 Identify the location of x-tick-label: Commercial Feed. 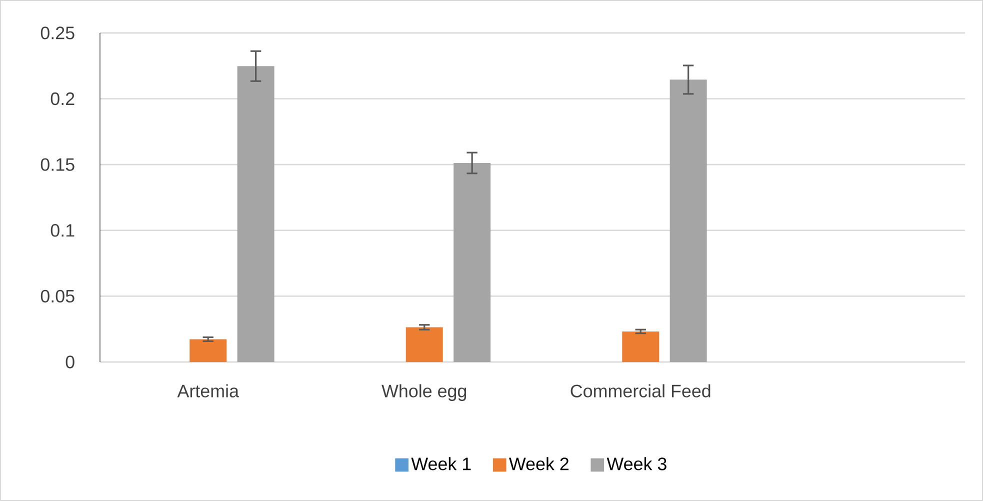
(640, 391).